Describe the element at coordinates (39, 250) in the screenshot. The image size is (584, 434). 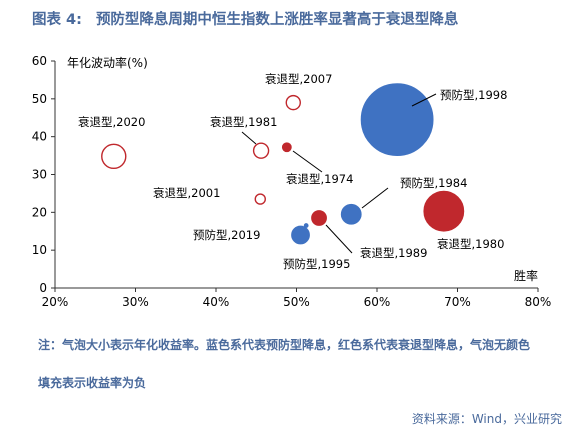
I see `y-tick-label: 10` at that location.